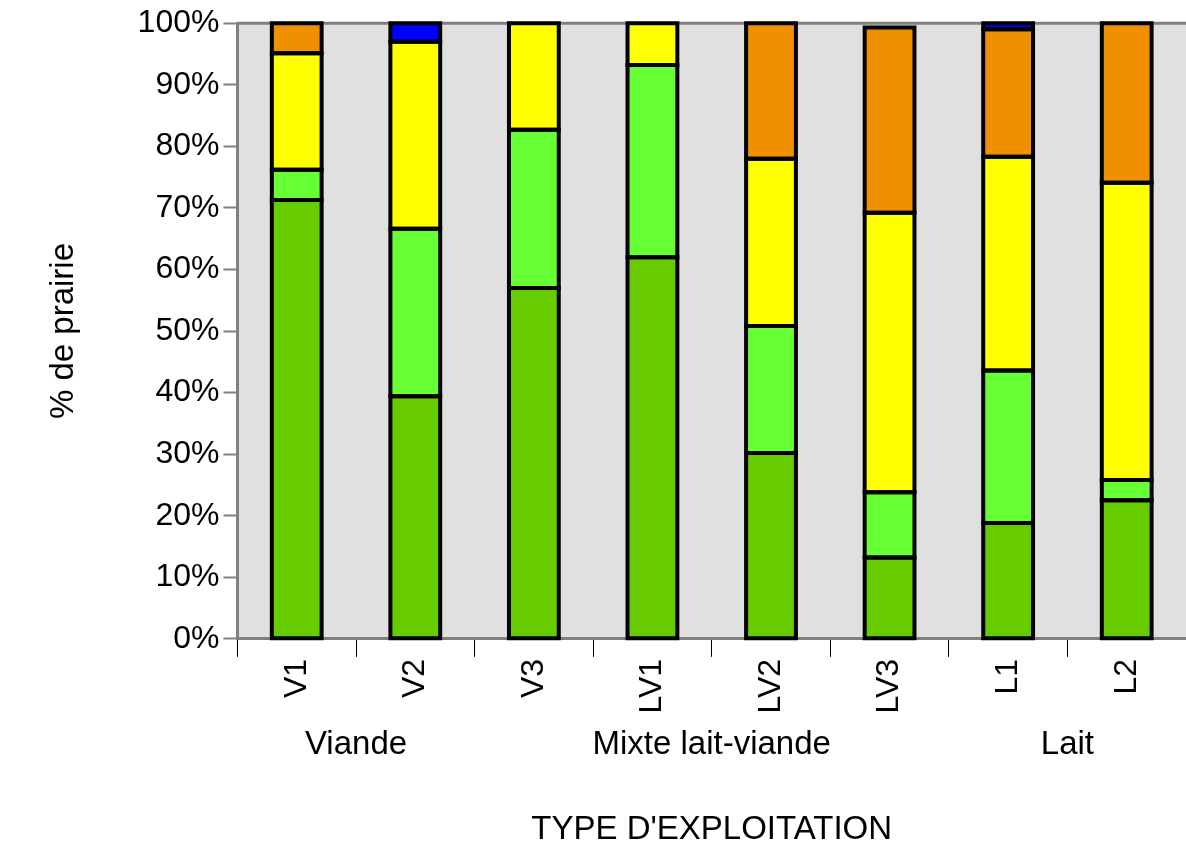  What do you see at coordinates (178, 21) in the screenshot?
I see `y-tick-label: 100%` at bounding box center [178, 21].